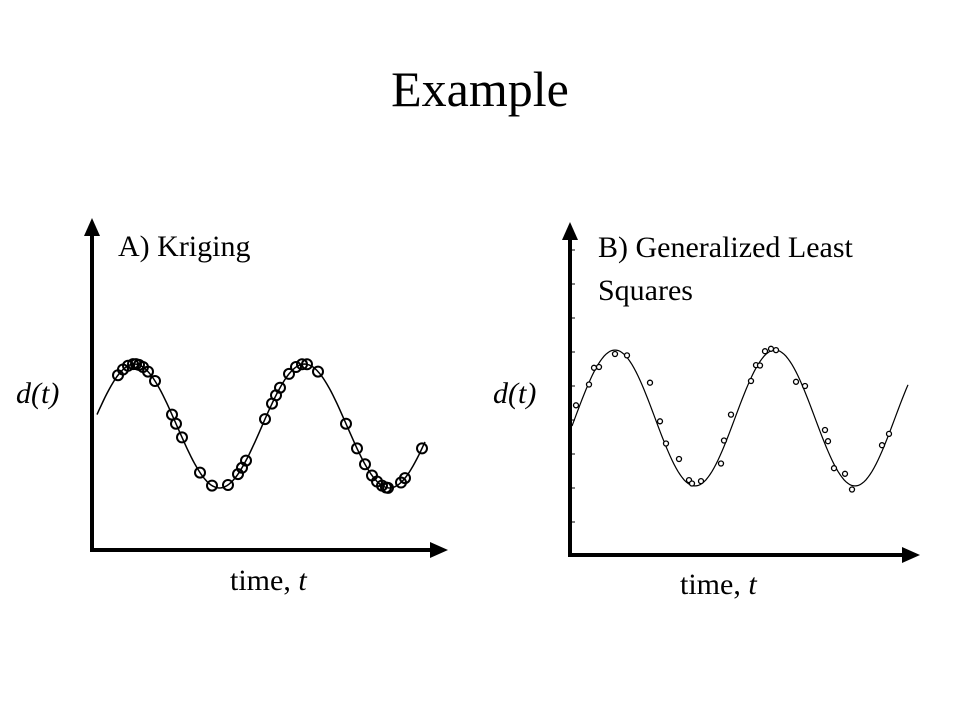 The image size is (960, 720). I want to click on panel-label: A) Kriging, so click(184, 246).